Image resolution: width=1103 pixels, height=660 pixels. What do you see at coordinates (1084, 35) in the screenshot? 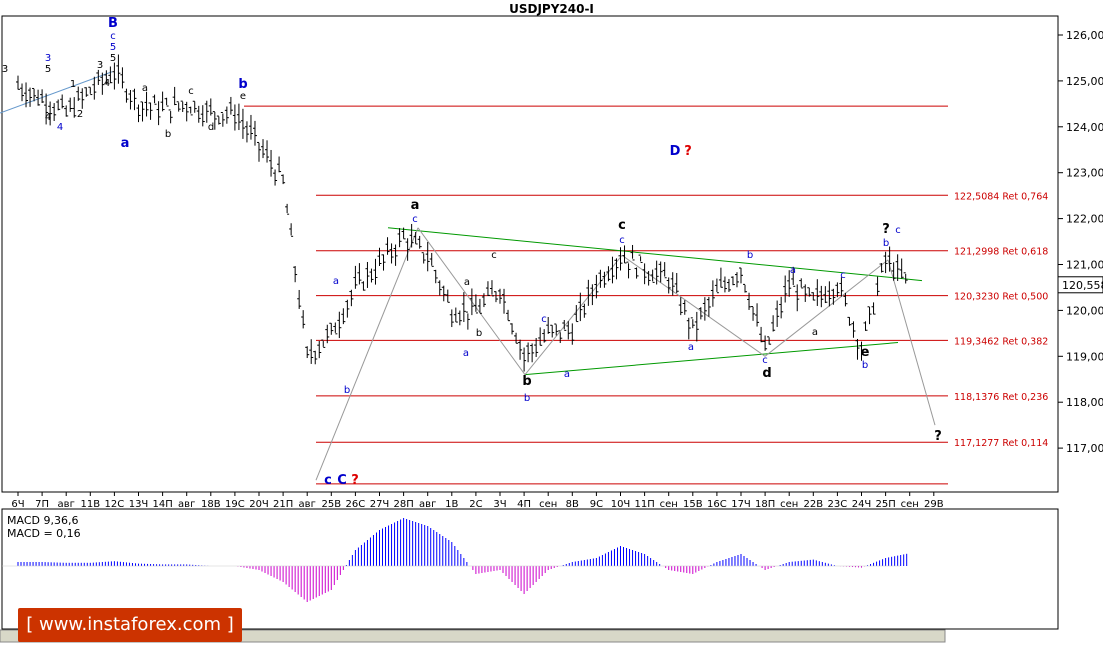
I see `price-tick-label: 126,000` at bounding box center [1084, 35].